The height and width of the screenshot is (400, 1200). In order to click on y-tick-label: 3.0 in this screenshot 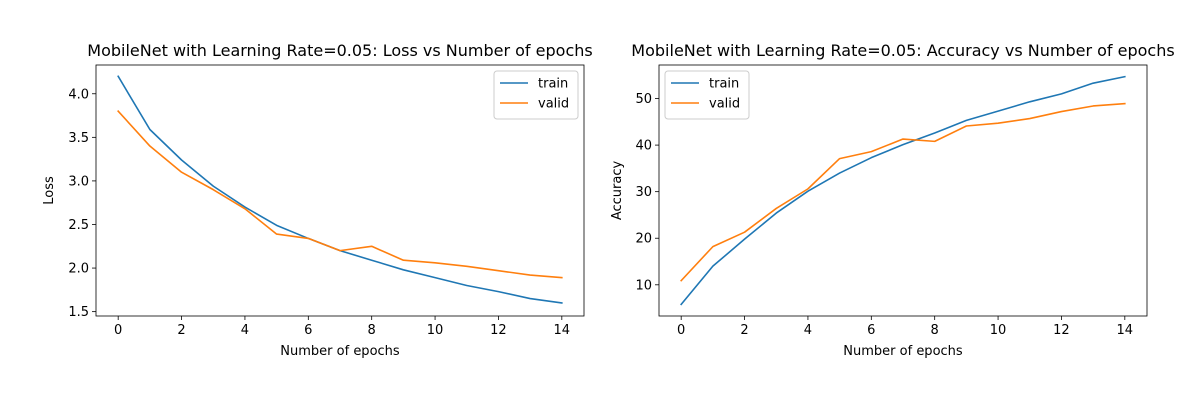, I will do `click(78, 181)`.